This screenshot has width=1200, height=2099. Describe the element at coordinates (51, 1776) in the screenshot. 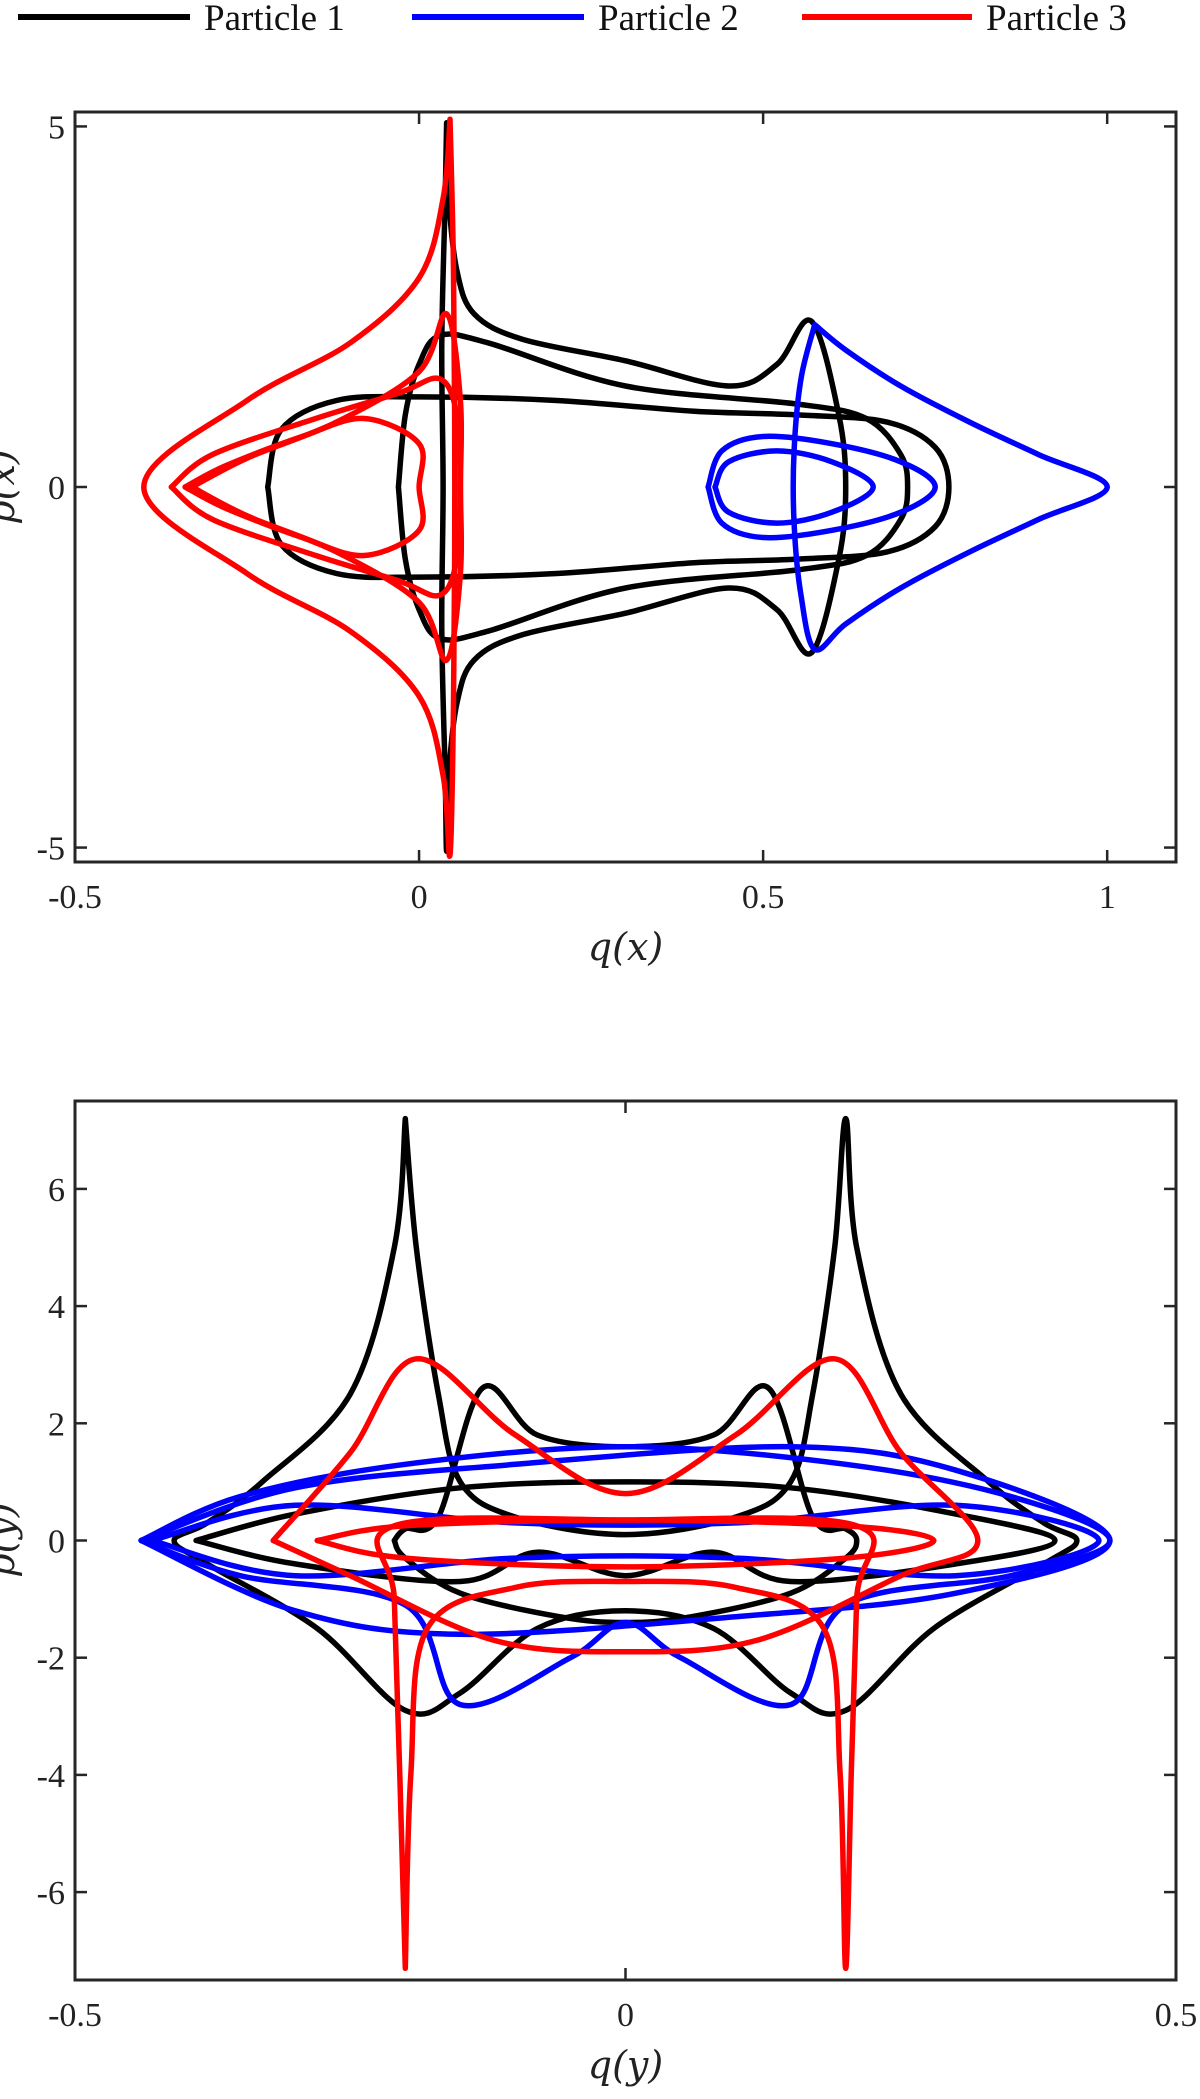

I see `y-tick-label: -4` at that location.